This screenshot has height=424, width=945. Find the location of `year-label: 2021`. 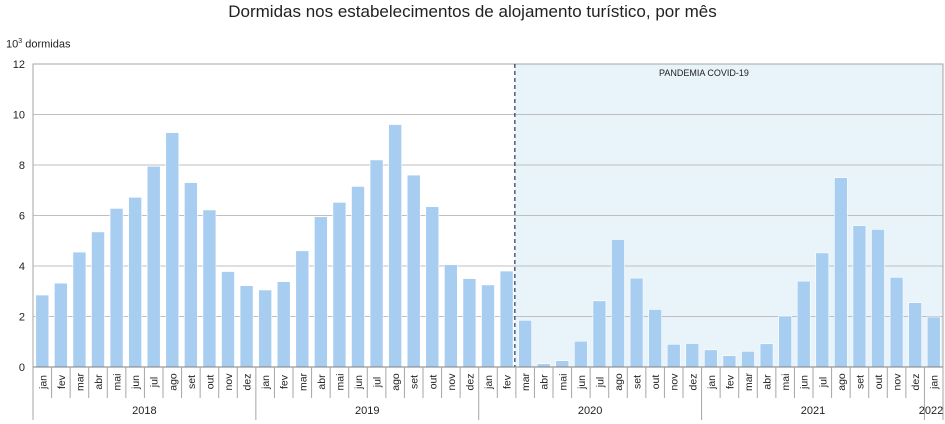

year-label: 2021 is located at coordinates (813, 411).